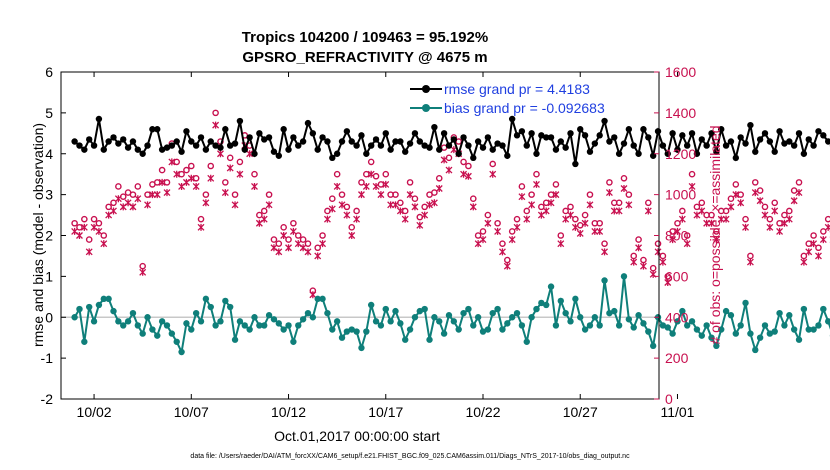 Image resolution: width=830 pixels, height=470 pixels. What do you see at coordinates (677, 276) in the screenshot?
I see `y-right-tick-label: 600` at bounding box center [677, 276].